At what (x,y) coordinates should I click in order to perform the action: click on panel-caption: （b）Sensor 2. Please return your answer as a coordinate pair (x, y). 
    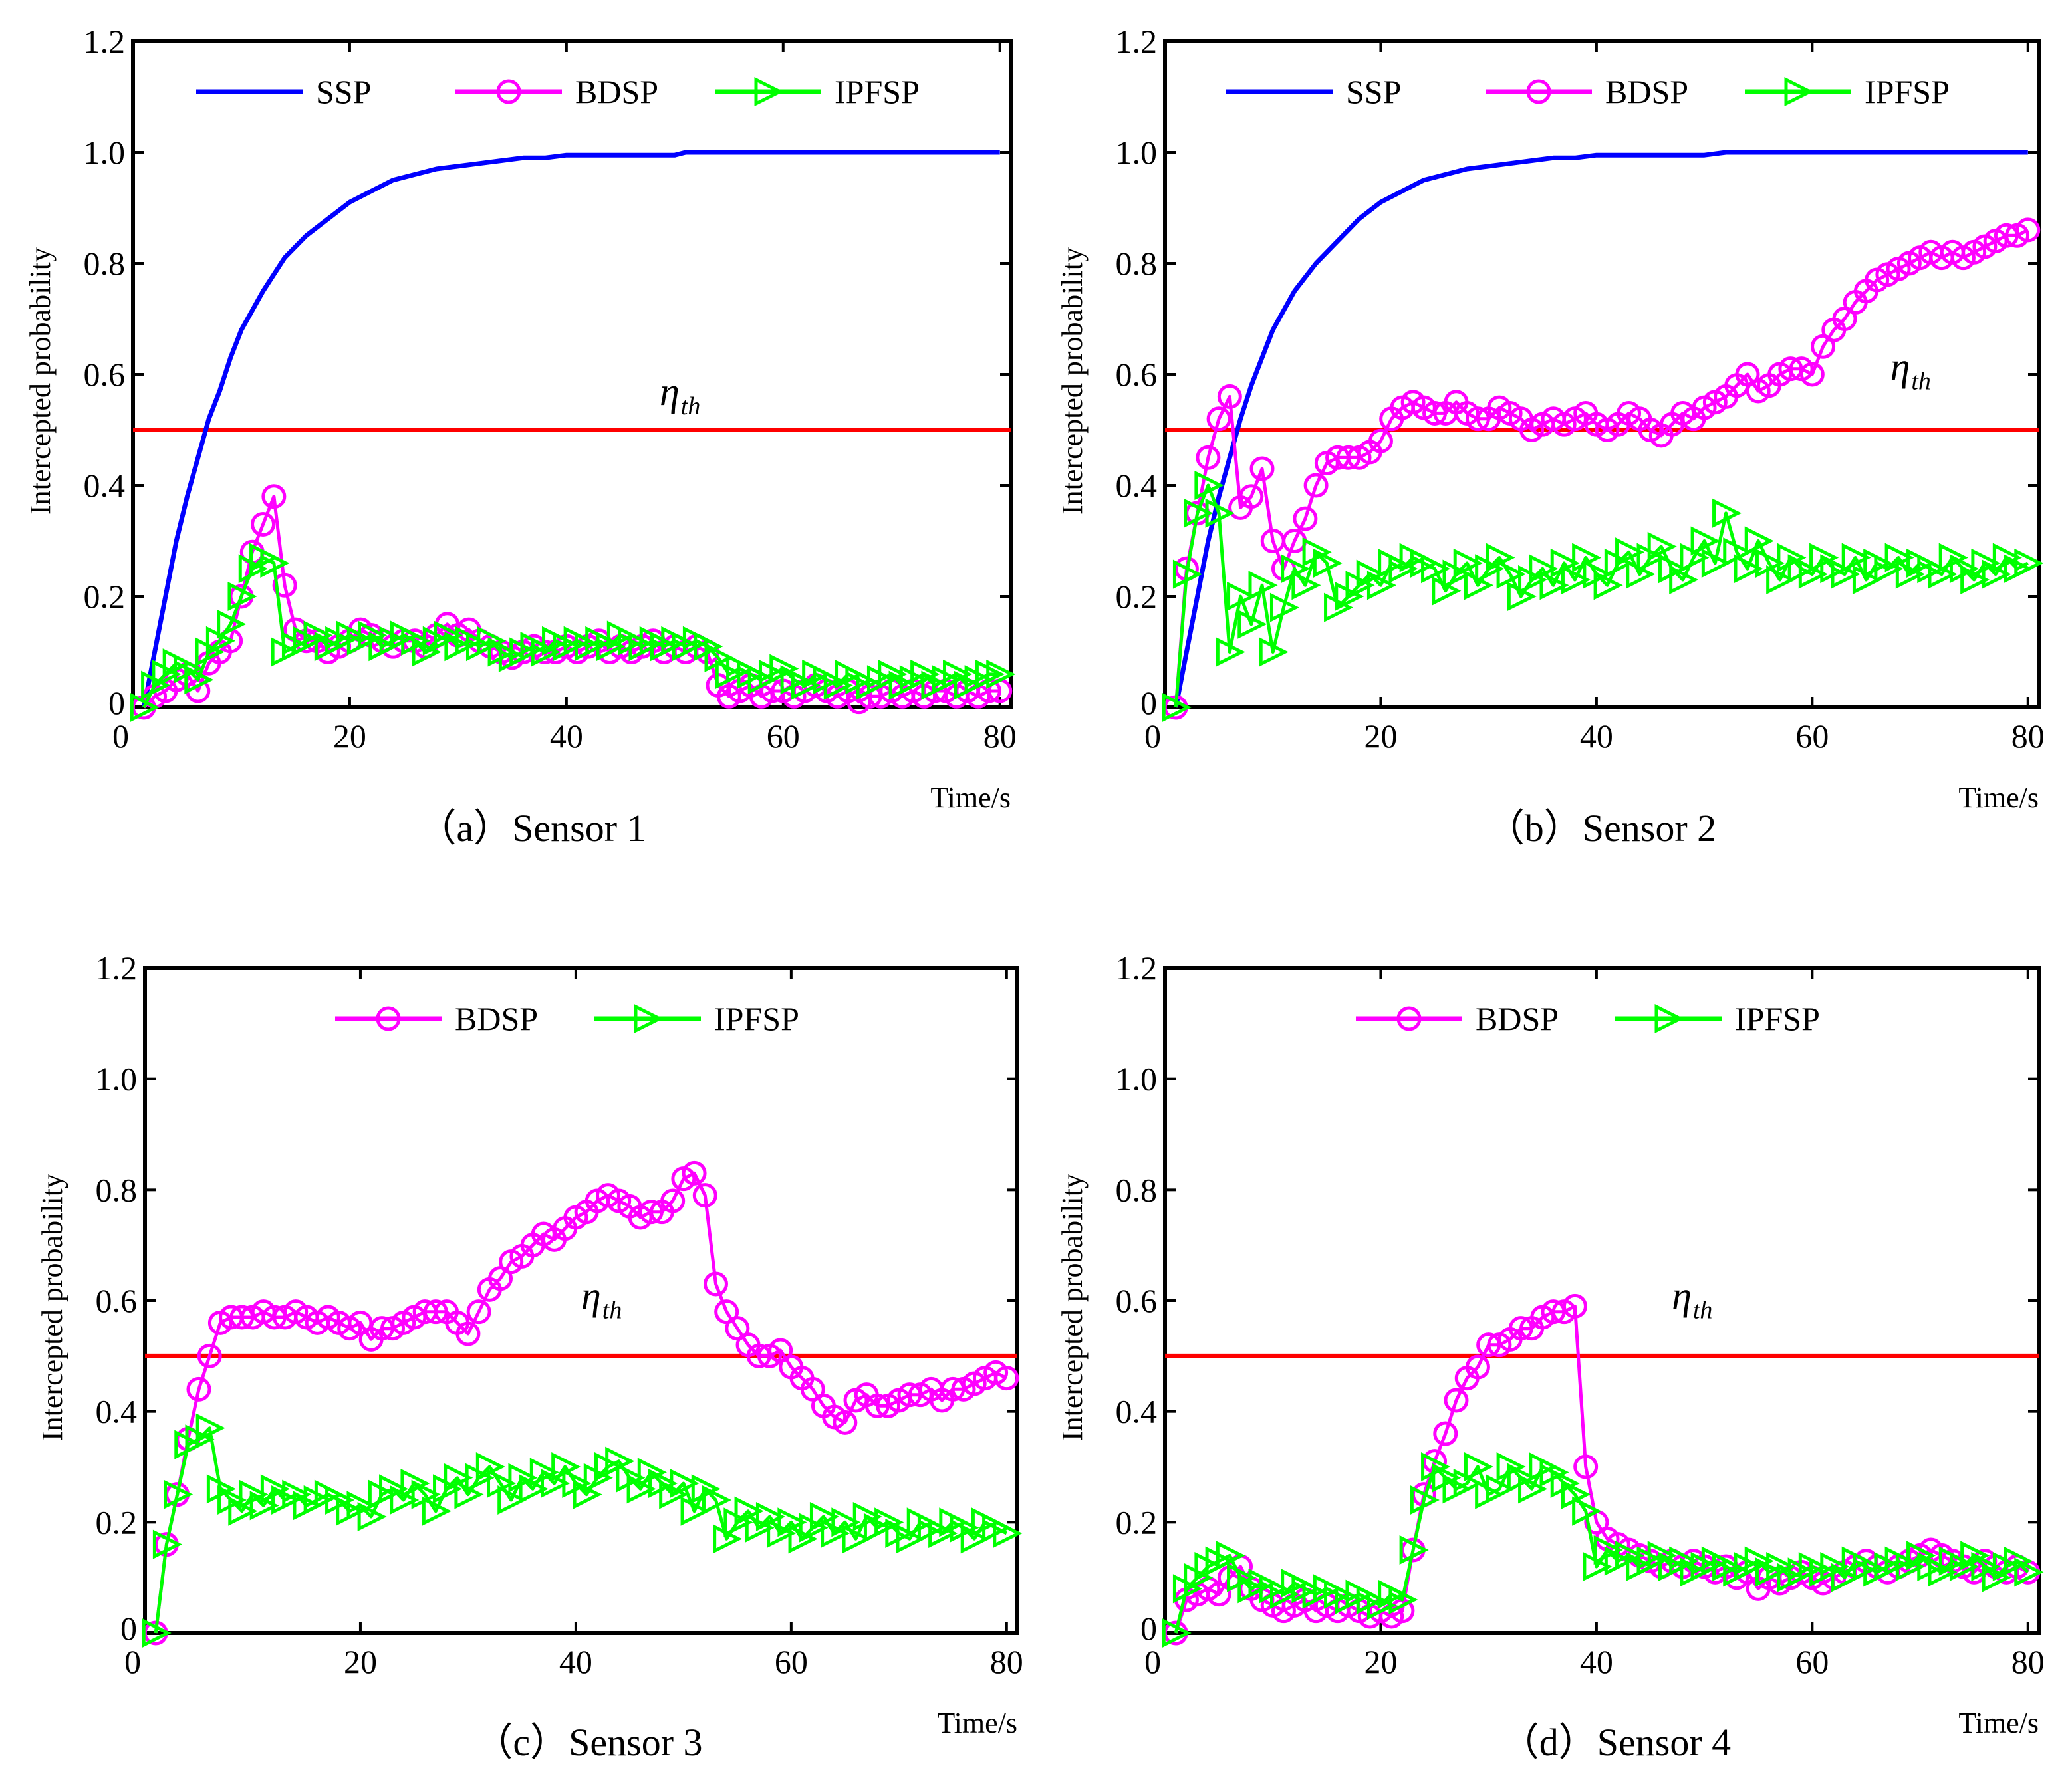
    Looking at the image, I should click on (1601, 828).